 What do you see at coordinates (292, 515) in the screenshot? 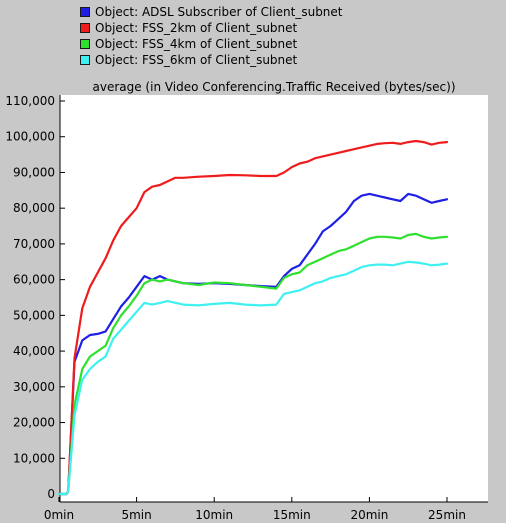
I see `x-tick-label: 15min` at bounding box center [292, 515].